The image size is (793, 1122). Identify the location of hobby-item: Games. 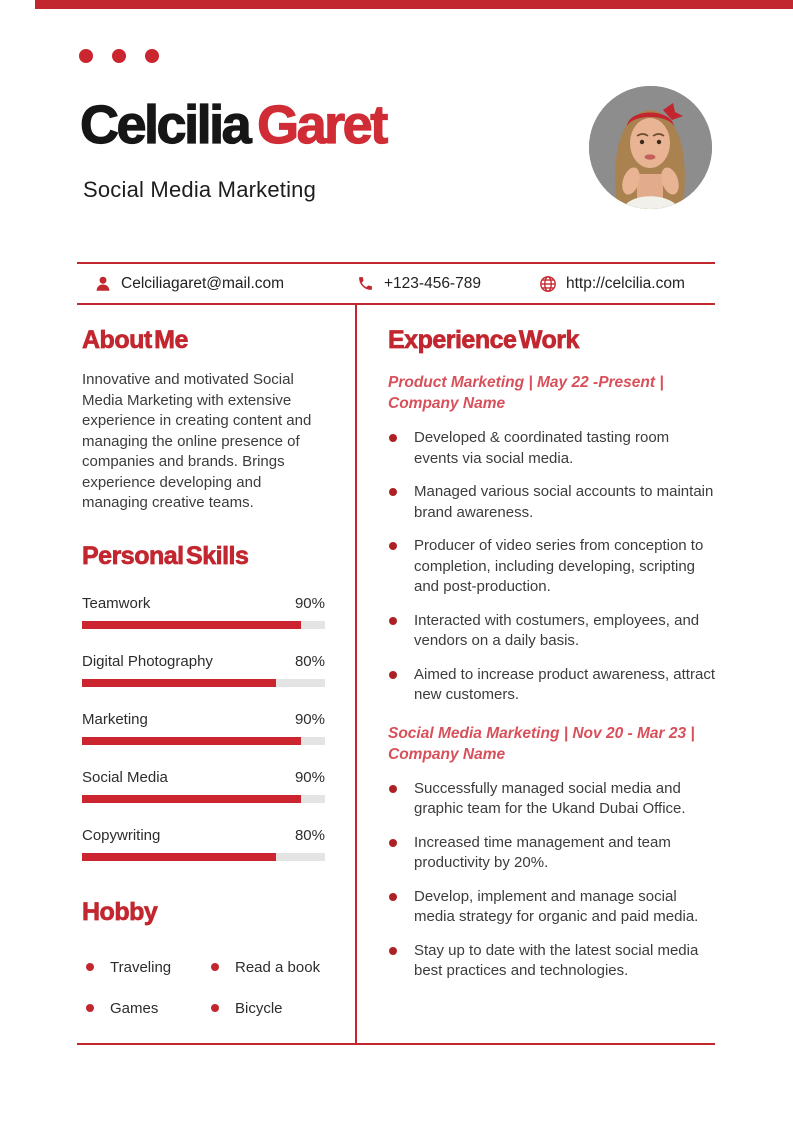
(144, 1008).